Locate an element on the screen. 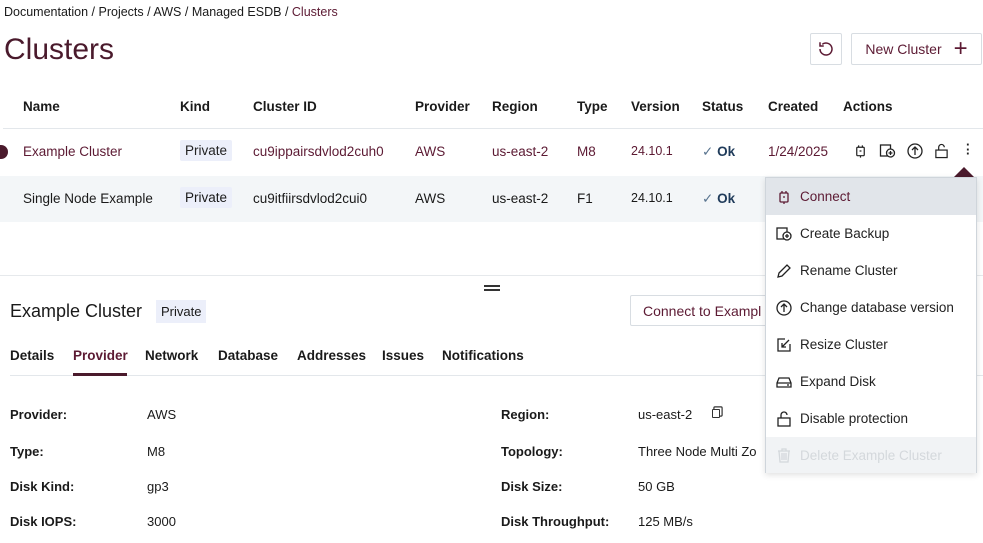  field-label: Disk Size: is located at coordinates (532, 486).